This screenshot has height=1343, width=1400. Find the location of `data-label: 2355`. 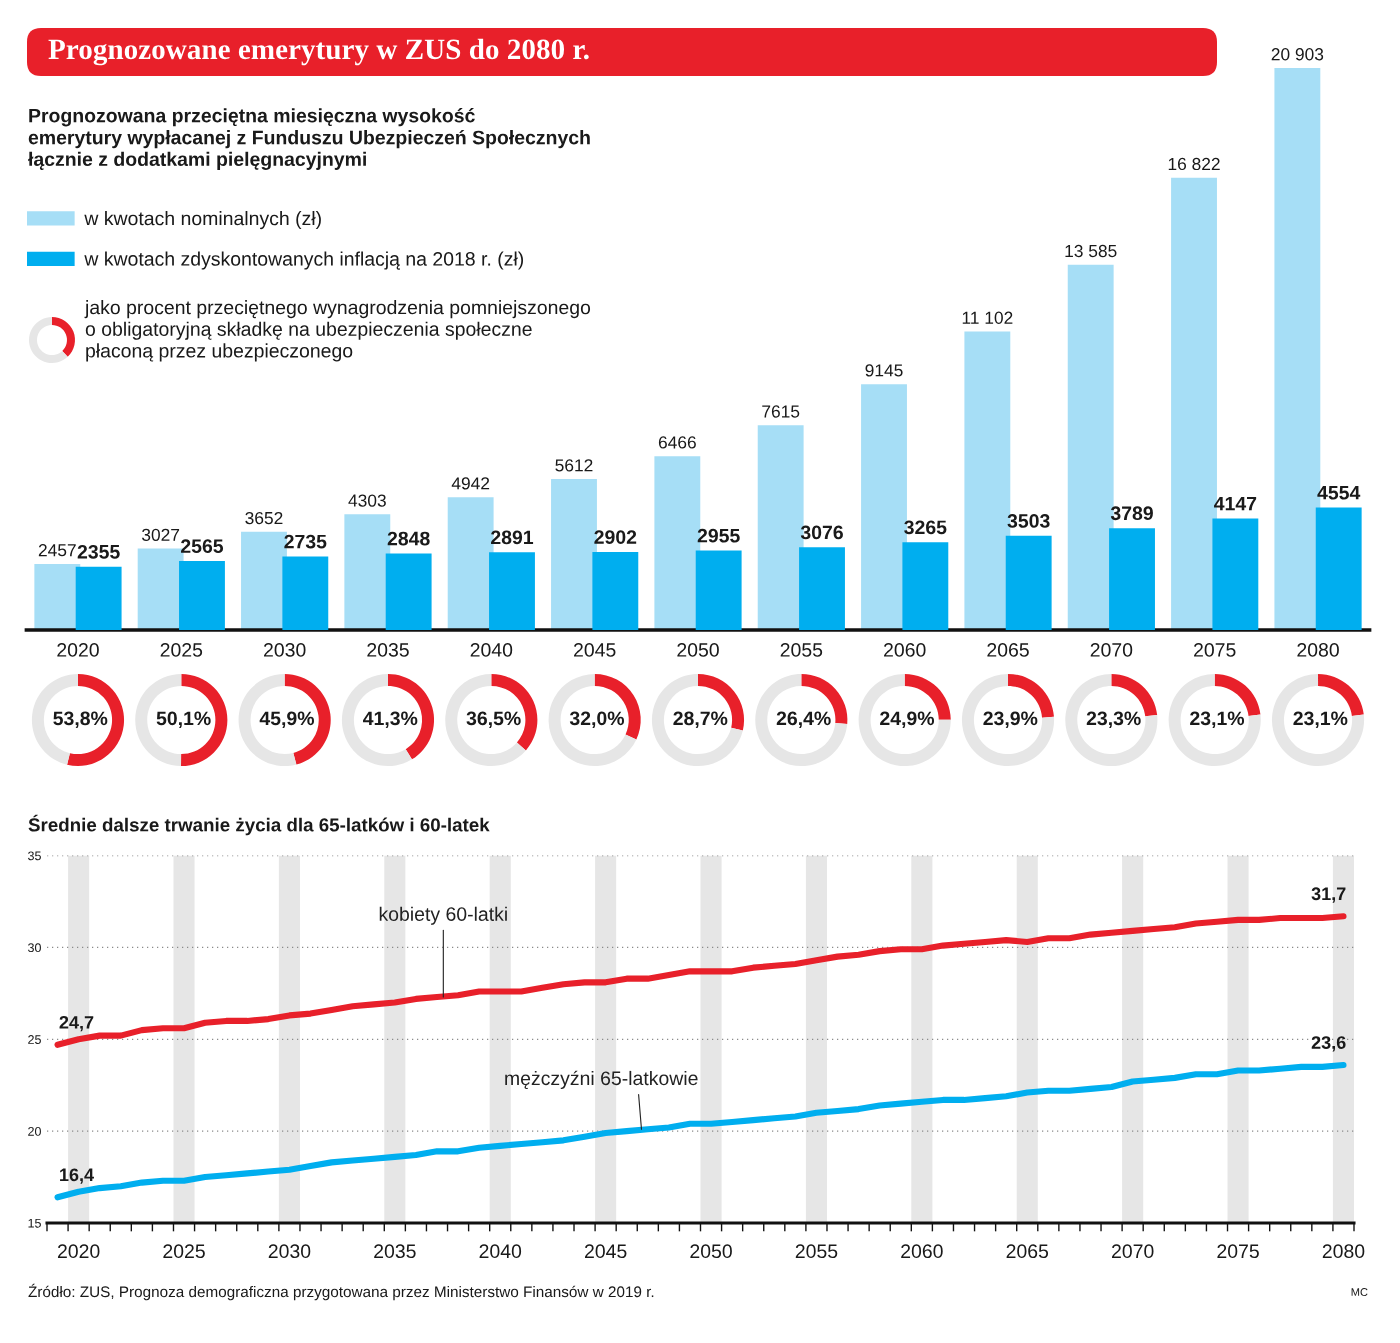

data-label: 2355 is located at coordinates (98, 551).